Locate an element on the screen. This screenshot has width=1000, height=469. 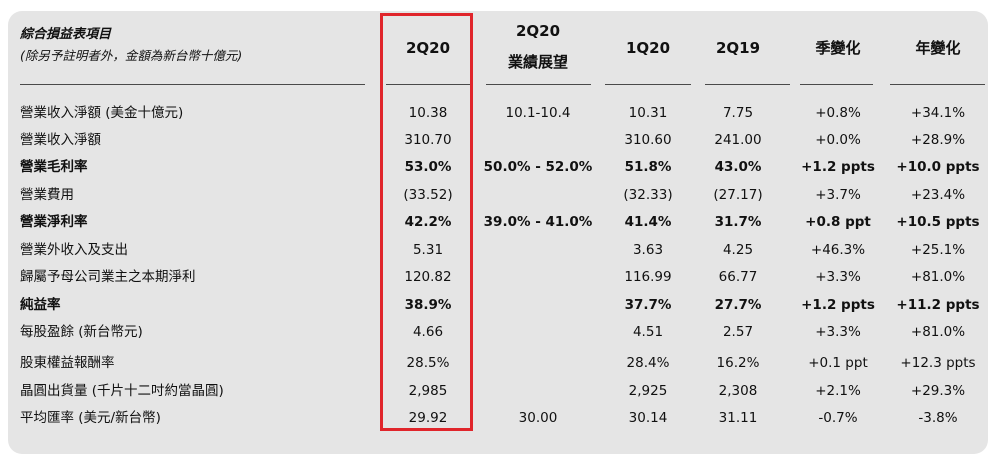
table-cell: 28.4% is located at coordinates (648, 363).